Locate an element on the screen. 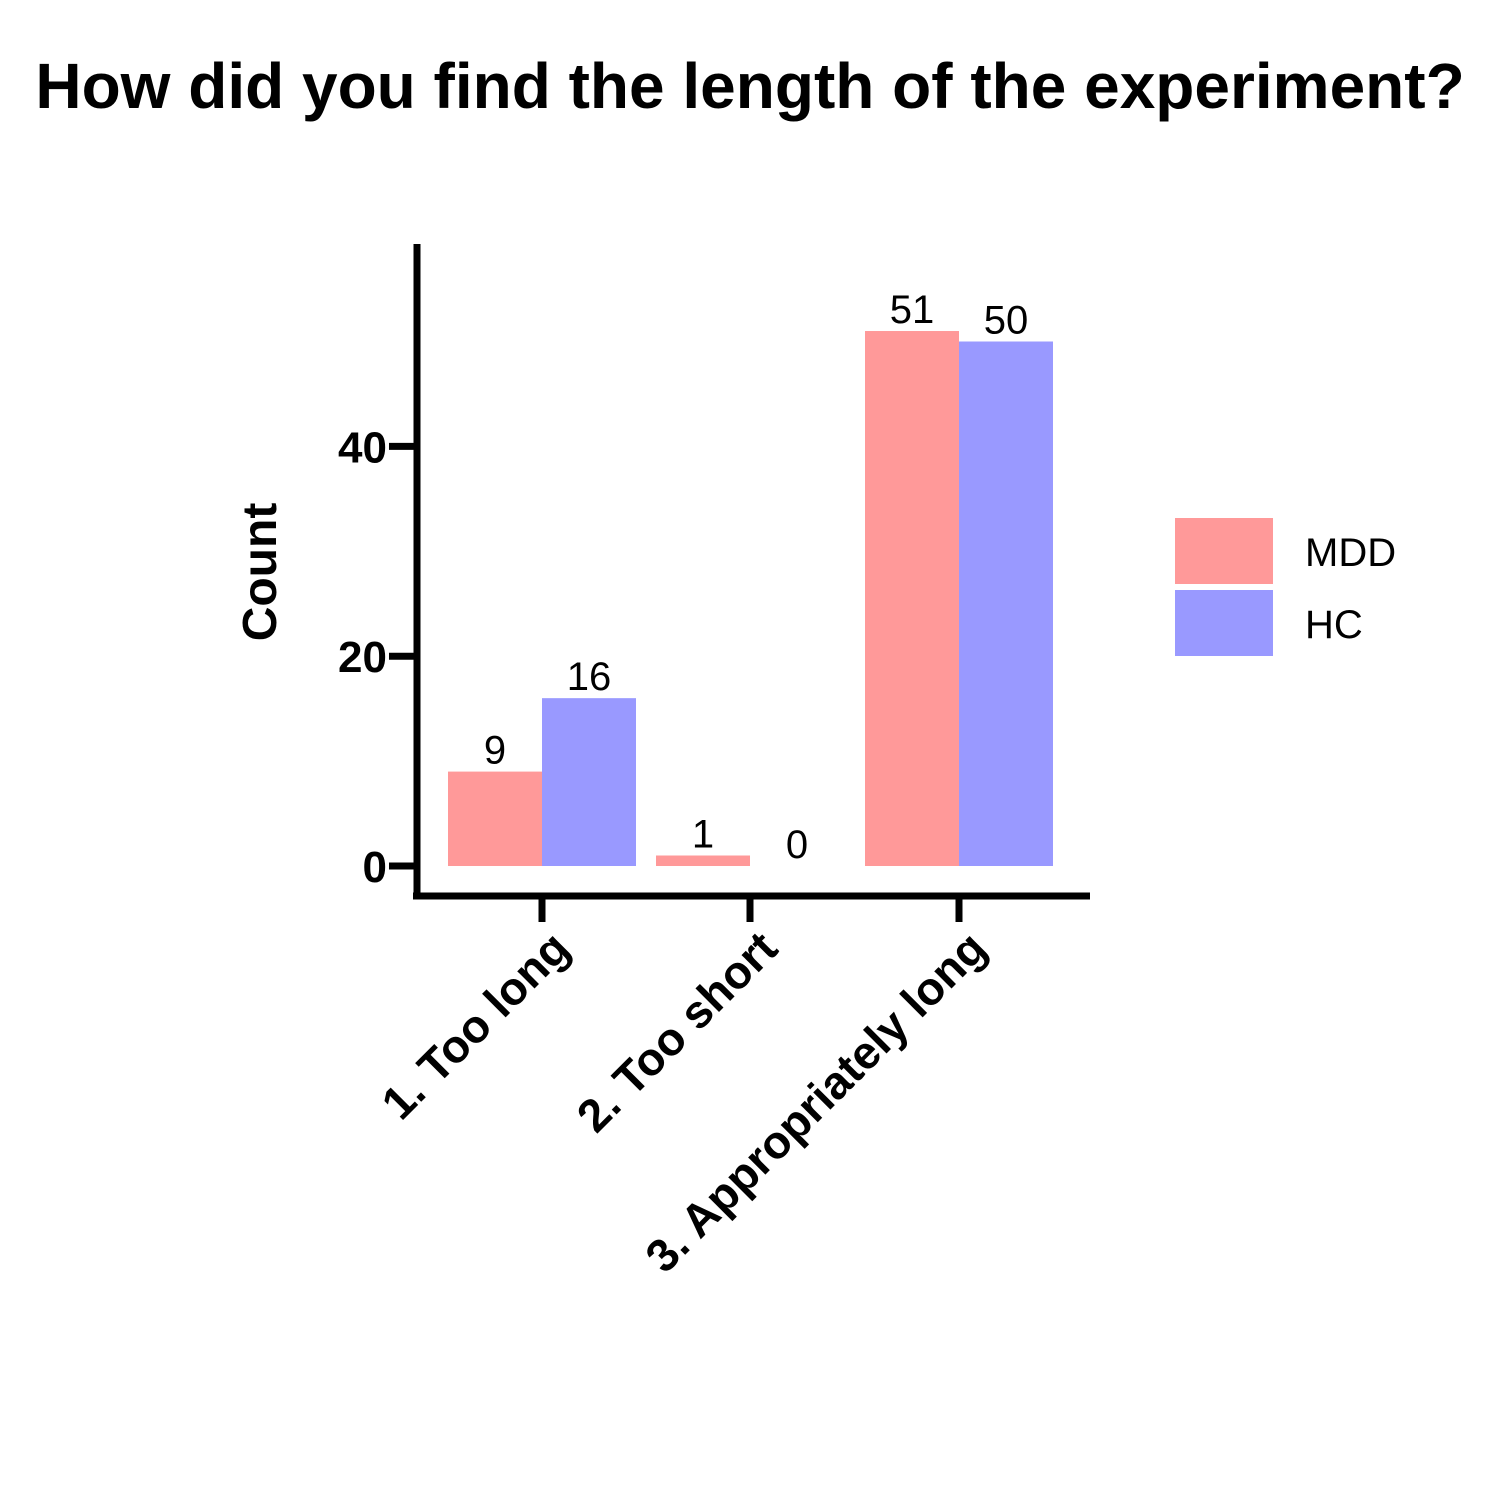 The width and height of the screenshot is (1500, 1500). legend-label-mdd: MDD is located at coordinates (1350, 553).